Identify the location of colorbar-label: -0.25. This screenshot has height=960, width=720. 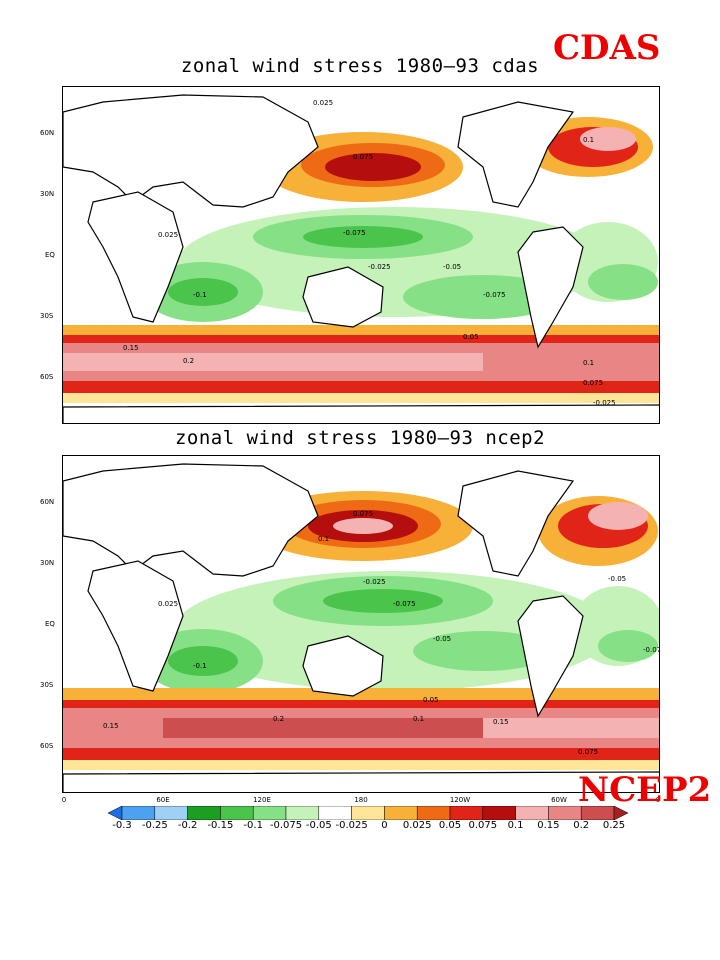
(154, 825).